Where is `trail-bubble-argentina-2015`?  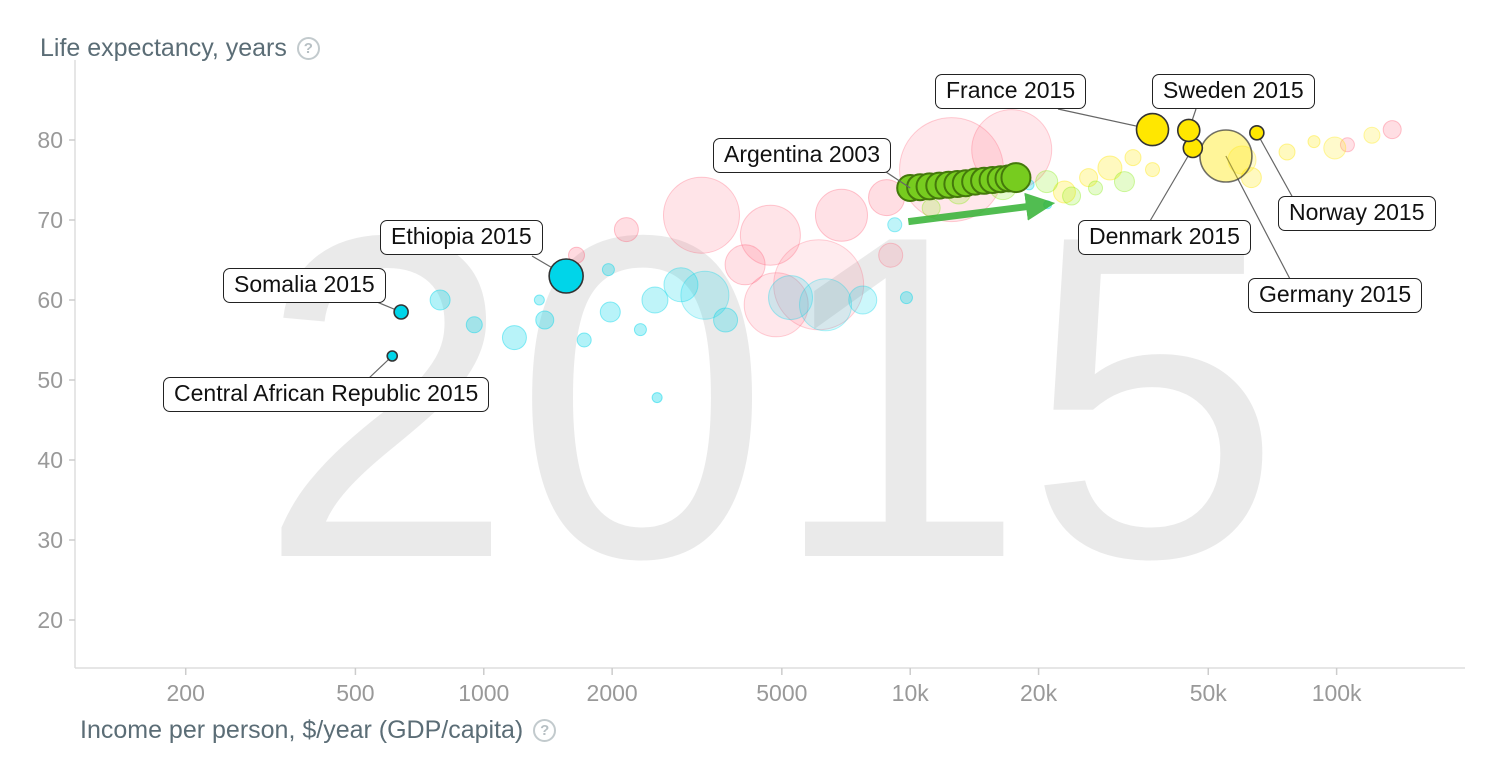
trail-bubble-argentina-2015 is located at coordinates (1016, 178).